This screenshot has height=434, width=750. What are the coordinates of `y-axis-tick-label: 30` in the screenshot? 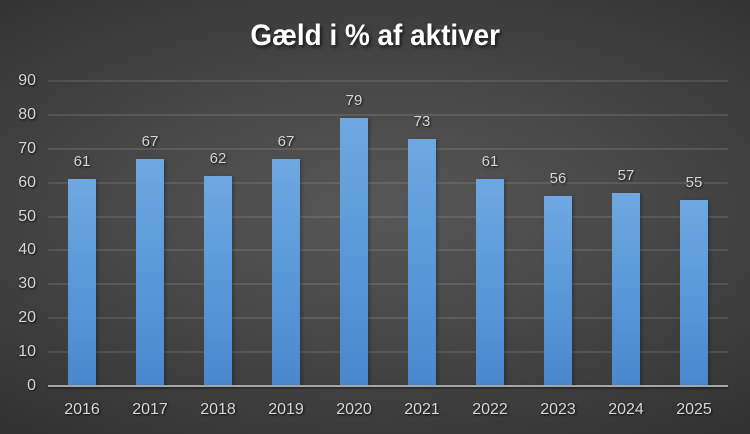 It's located at (27, 284).